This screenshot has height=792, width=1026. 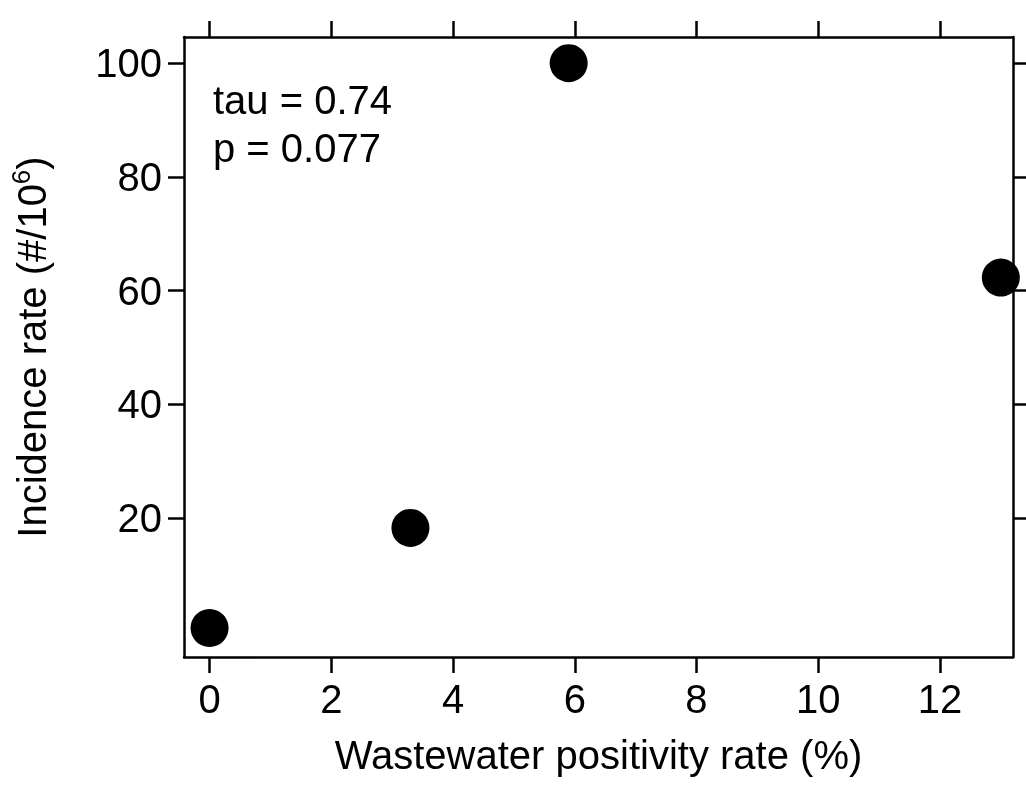 I want to click on y-axis-title: Incidence rate (#/106), so click(x=30, y=347).